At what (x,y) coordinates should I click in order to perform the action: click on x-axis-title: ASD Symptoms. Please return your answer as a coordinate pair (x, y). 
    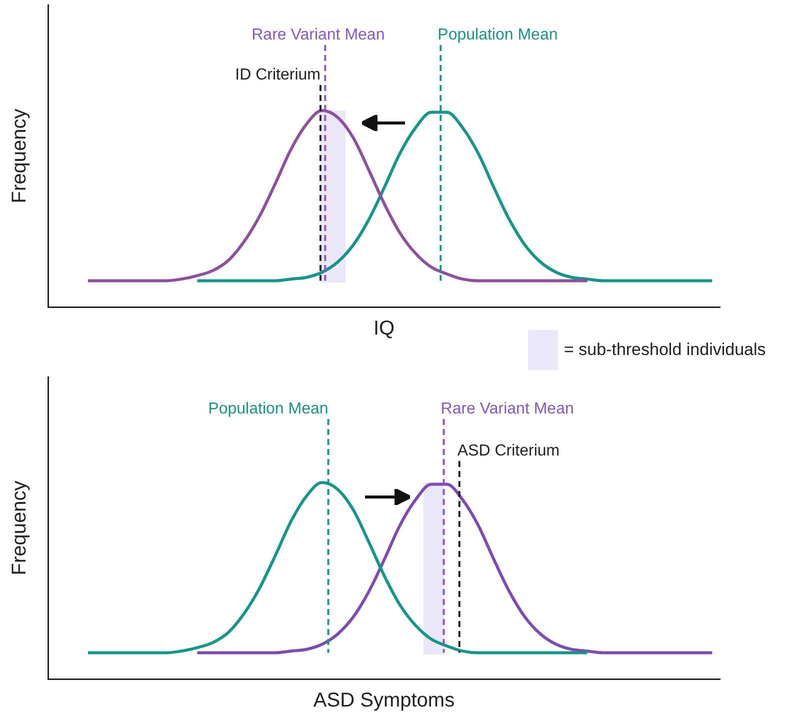
    Looking at the image, I should click on (384, 701).